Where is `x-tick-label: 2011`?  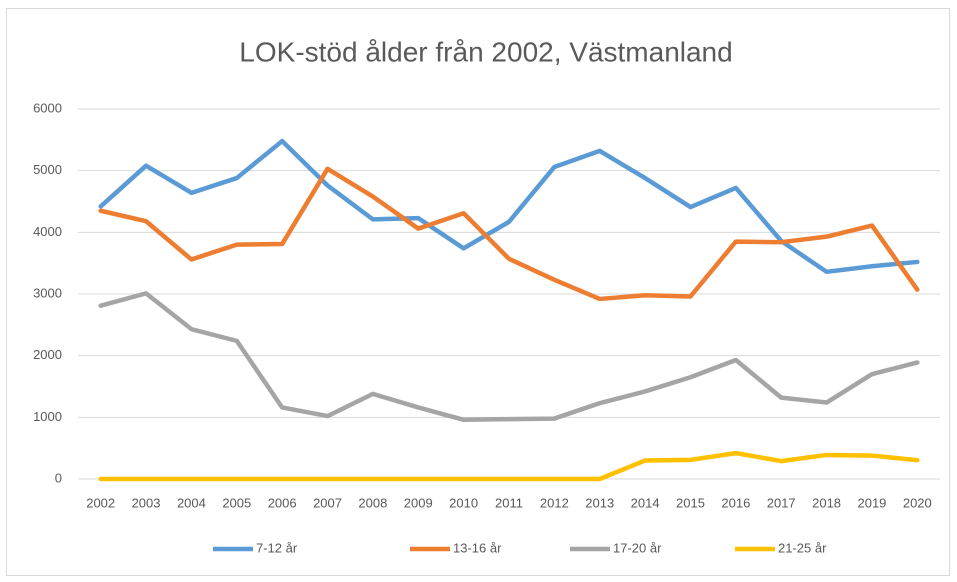 x-tick-label: 2011 is located at coordinates (509, 502).